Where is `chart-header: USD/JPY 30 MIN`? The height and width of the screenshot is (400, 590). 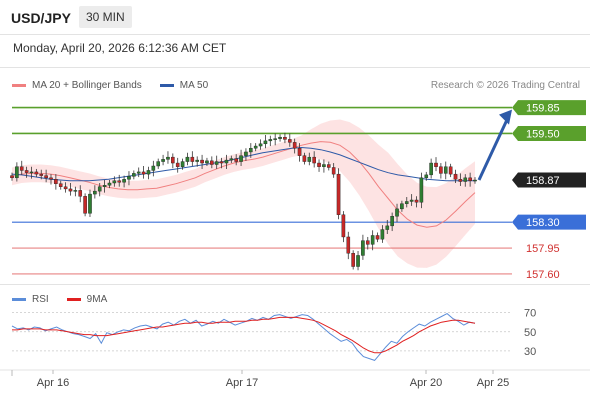 chart-header: USD/JPY 30 MIN is located at coordinates (295, 17).